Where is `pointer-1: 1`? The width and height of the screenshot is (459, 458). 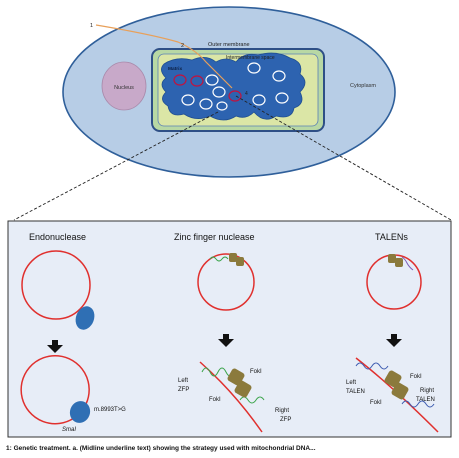
pointer-1: 1 is located at coordinates (91, 26).